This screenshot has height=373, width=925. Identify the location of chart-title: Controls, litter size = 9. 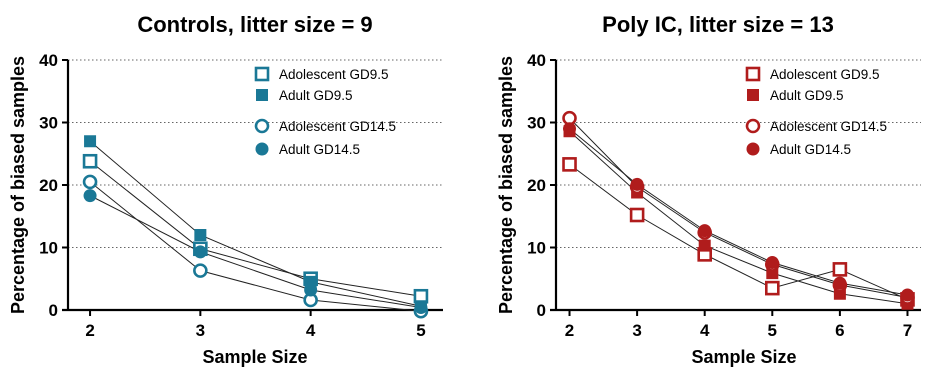
(254, 24).